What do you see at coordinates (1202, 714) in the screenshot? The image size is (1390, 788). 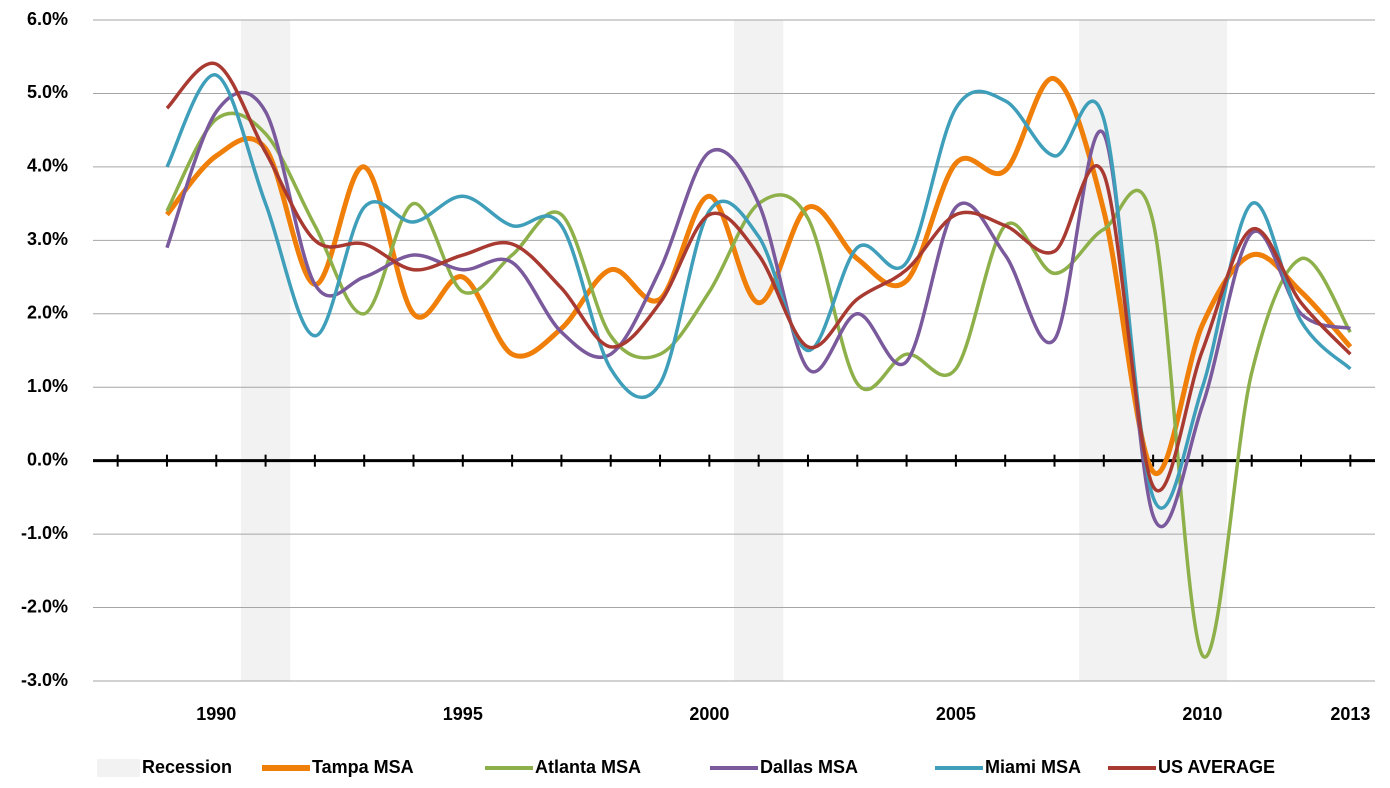 I see `x-tick-label: 2010` at bounding box center [1202, 714].